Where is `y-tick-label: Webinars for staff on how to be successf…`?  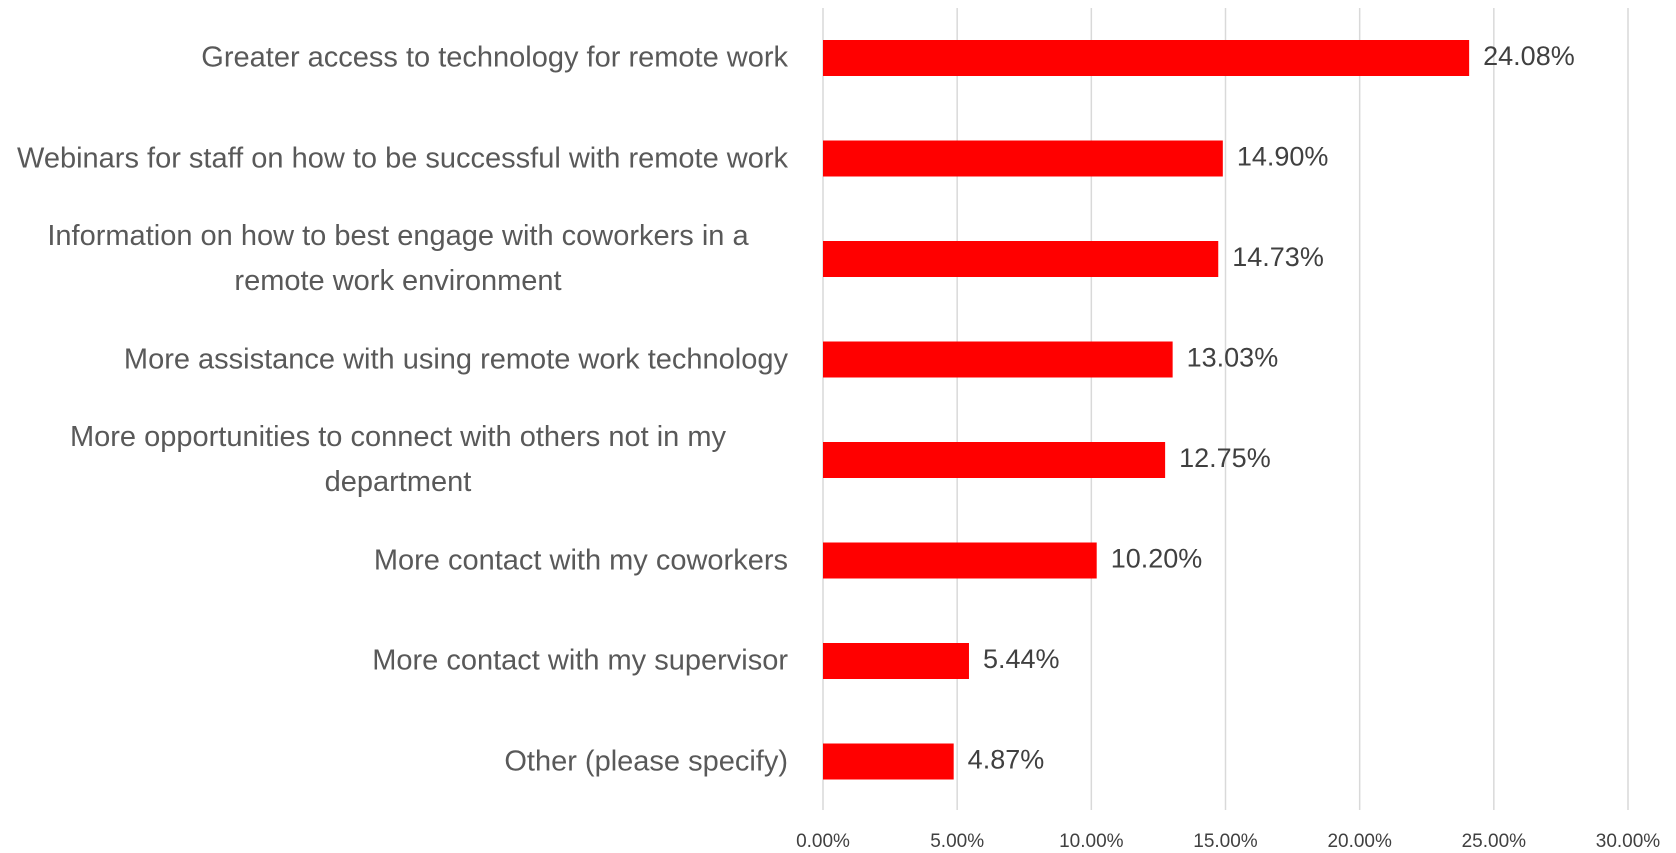 y-tick-label: Webinars for staff on how to be successf… is located at coordinates (402, 158).